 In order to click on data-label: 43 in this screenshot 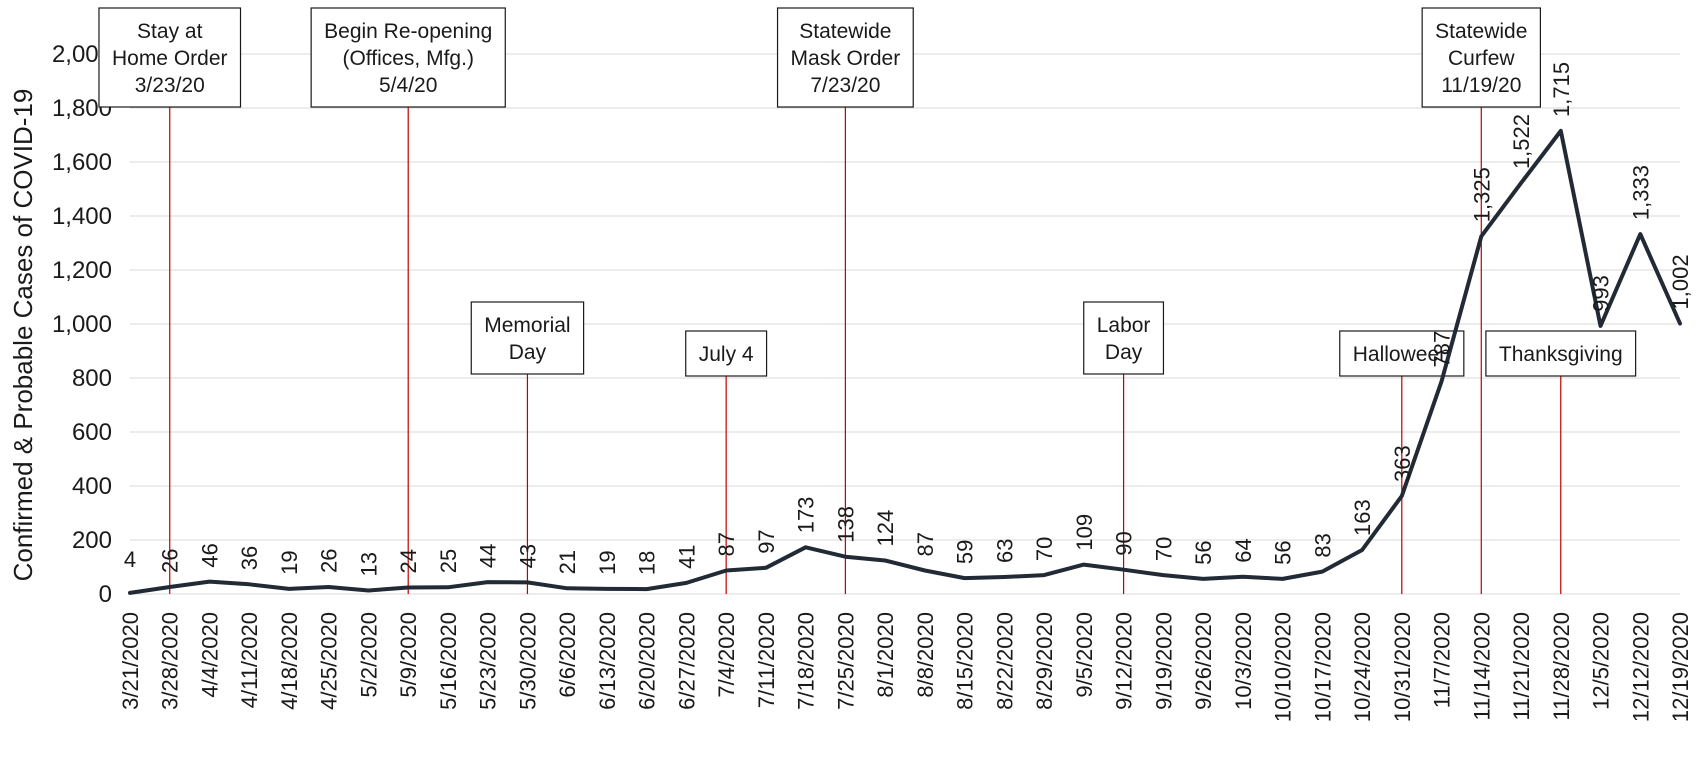, I will do `click(527, 556)`.